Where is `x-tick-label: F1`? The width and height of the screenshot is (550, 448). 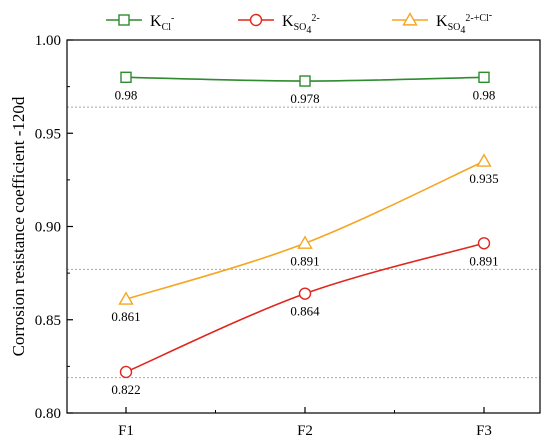
x-tick-label: F1 is located at coordinates (126, 431).